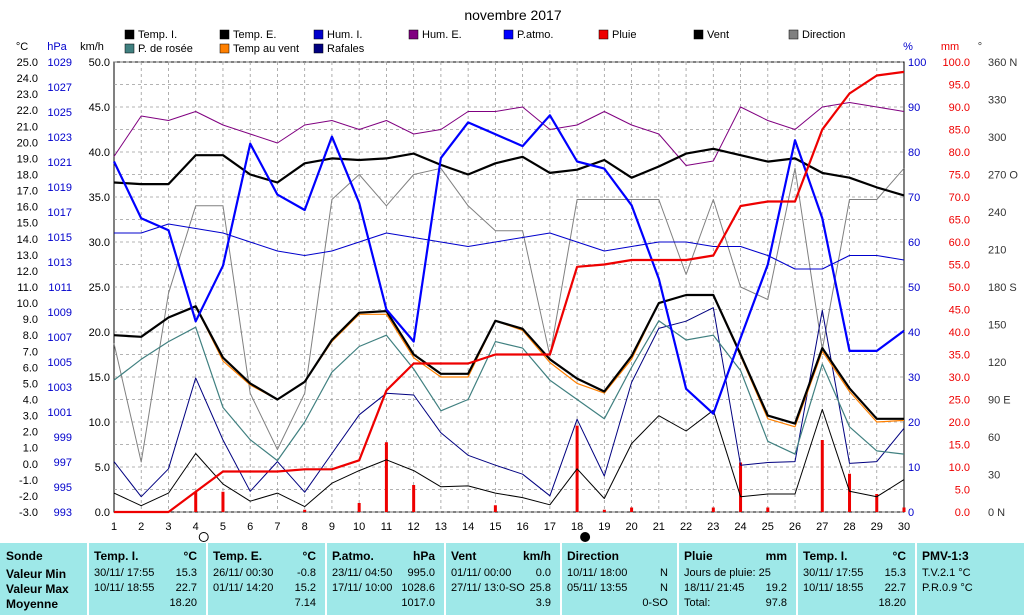 The width and height of the screenshot is (1024, 615). I want to click on tick-label-temp_c: 0.0, so click(30, 465).